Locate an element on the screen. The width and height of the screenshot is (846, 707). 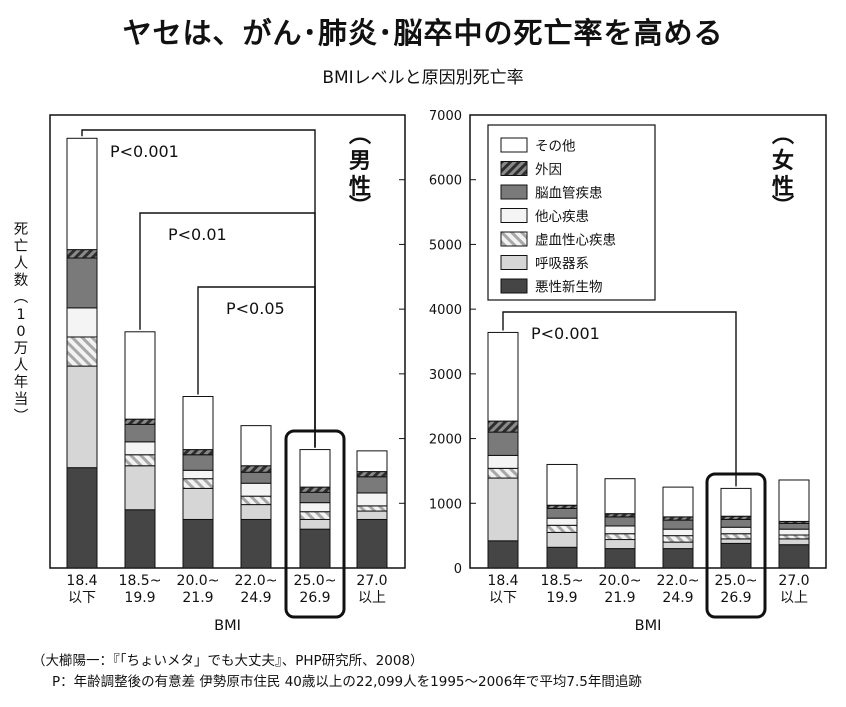
x-tick-label: 18.4 以下 is located at coordinates (81, 589).